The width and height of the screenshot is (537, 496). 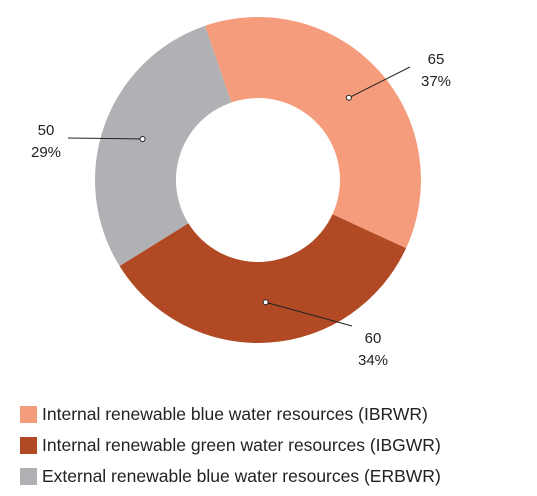 What do you see at coordinates (28, 445) in the screenshot?
I see `legend-swatch-ibgwr` at bounding box center [28, 445].